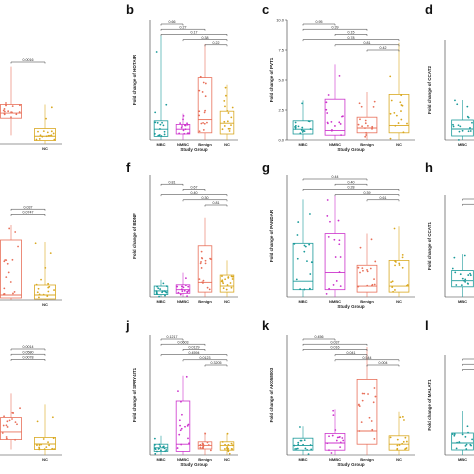 The width and height of the screenshot is (474, 474). Describe the element at coordinates (160, 144) in the screenshot. I see `x-tick-label-b: MBC` at that location.